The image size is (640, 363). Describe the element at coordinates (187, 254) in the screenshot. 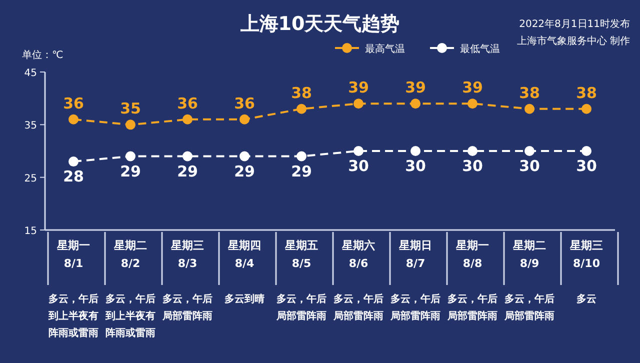

I see `x-tick-label: 星期三 8/3` at that location.